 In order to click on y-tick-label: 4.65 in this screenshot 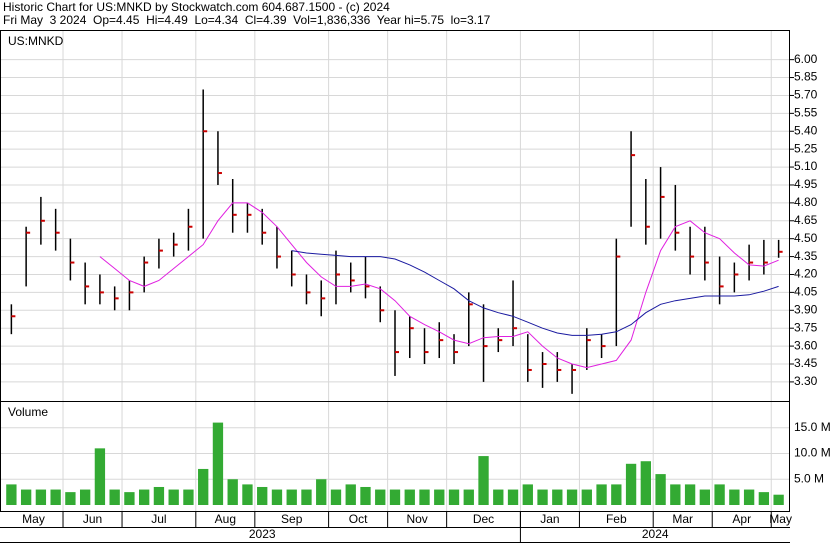, I will do `click(806, 220)`.